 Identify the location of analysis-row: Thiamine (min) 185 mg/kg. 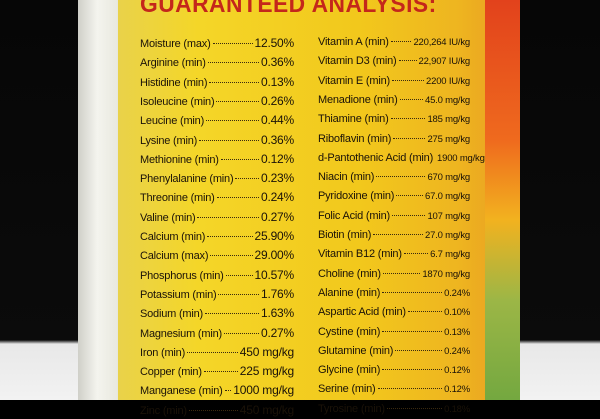
(394, 121).